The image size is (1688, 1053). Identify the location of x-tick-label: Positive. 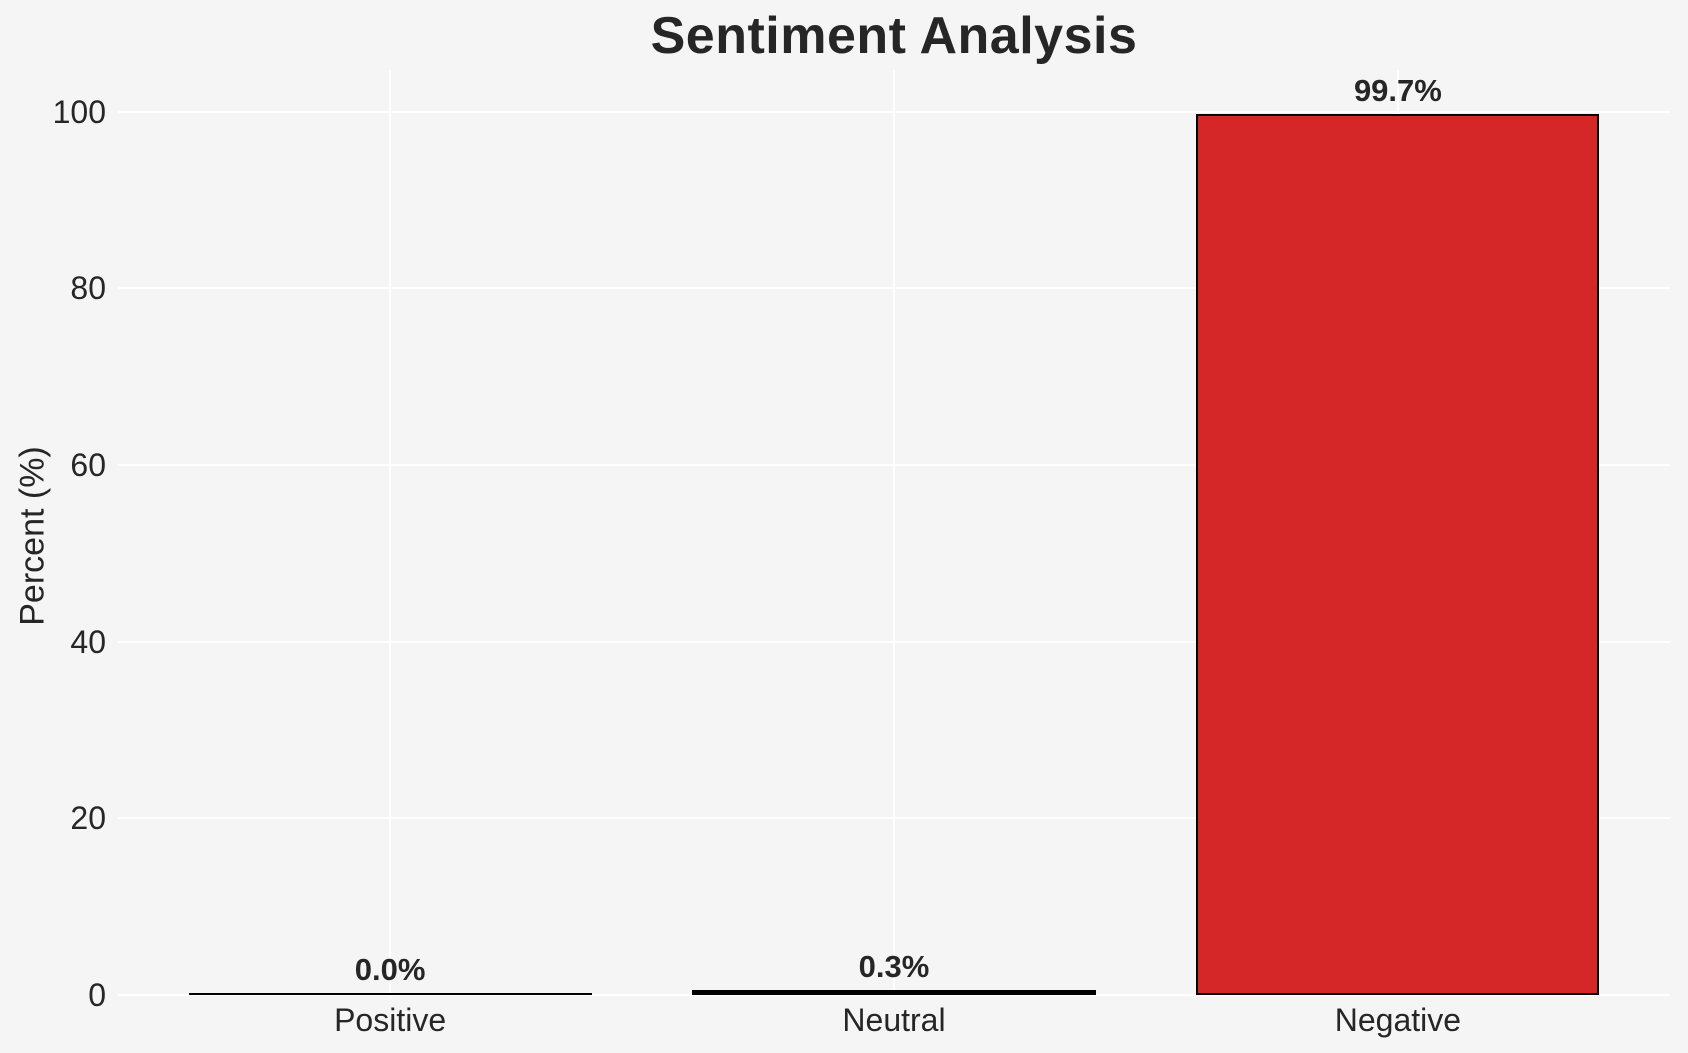
(390, 1020).